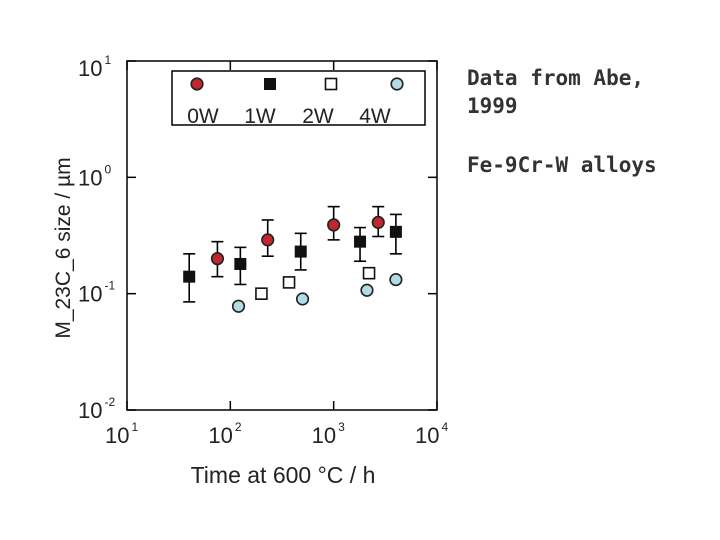 Image resolution: width=720 pixels, height=540 pixels. I want to click on x-tick-exponent-2: 3, so click(341, 427).